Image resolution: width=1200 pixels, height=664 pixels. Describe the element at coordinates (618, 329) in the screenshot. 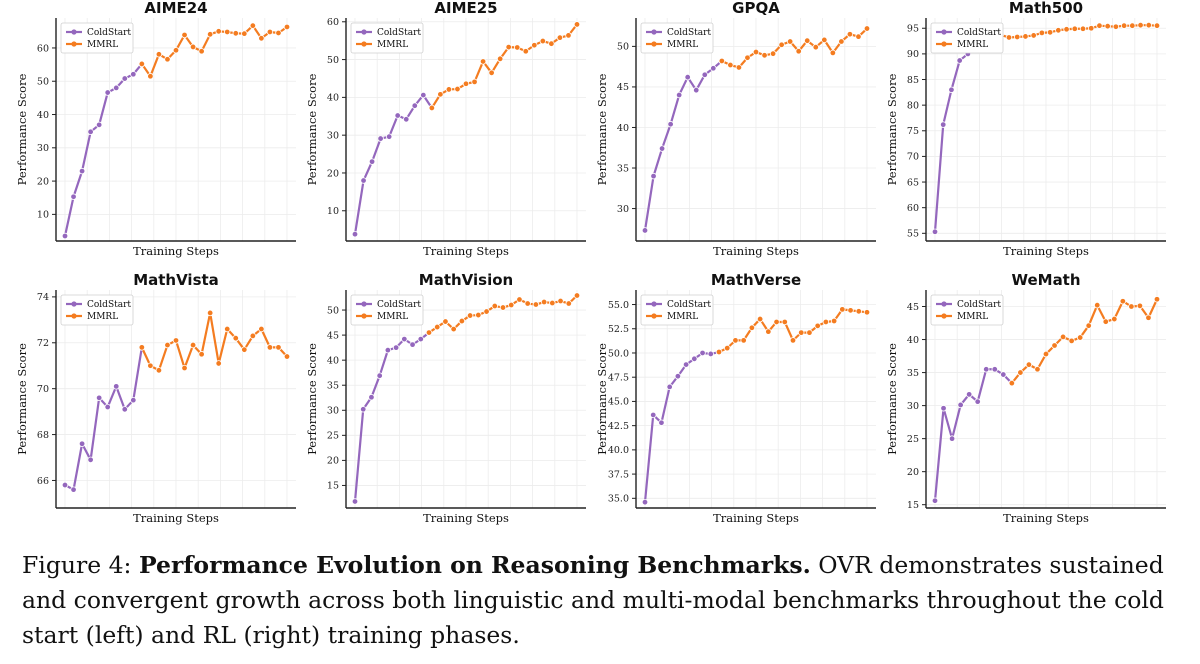

I see `y-tick-label: 52.5` at that location.